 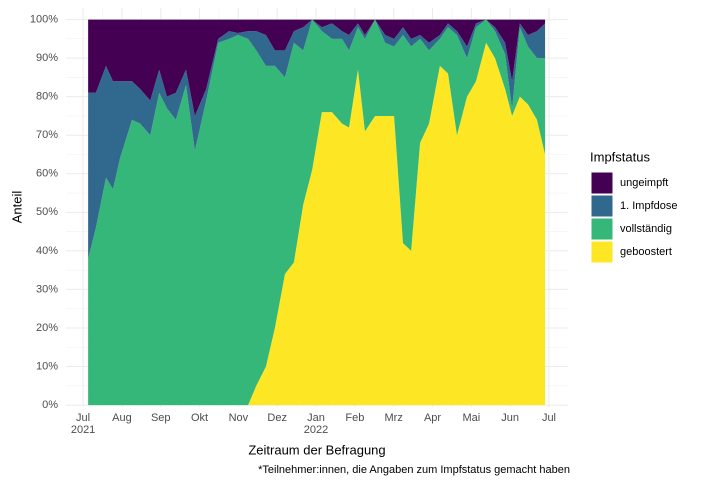 I want to click on x-tick-label: Apr, so click(x=432, y=418).